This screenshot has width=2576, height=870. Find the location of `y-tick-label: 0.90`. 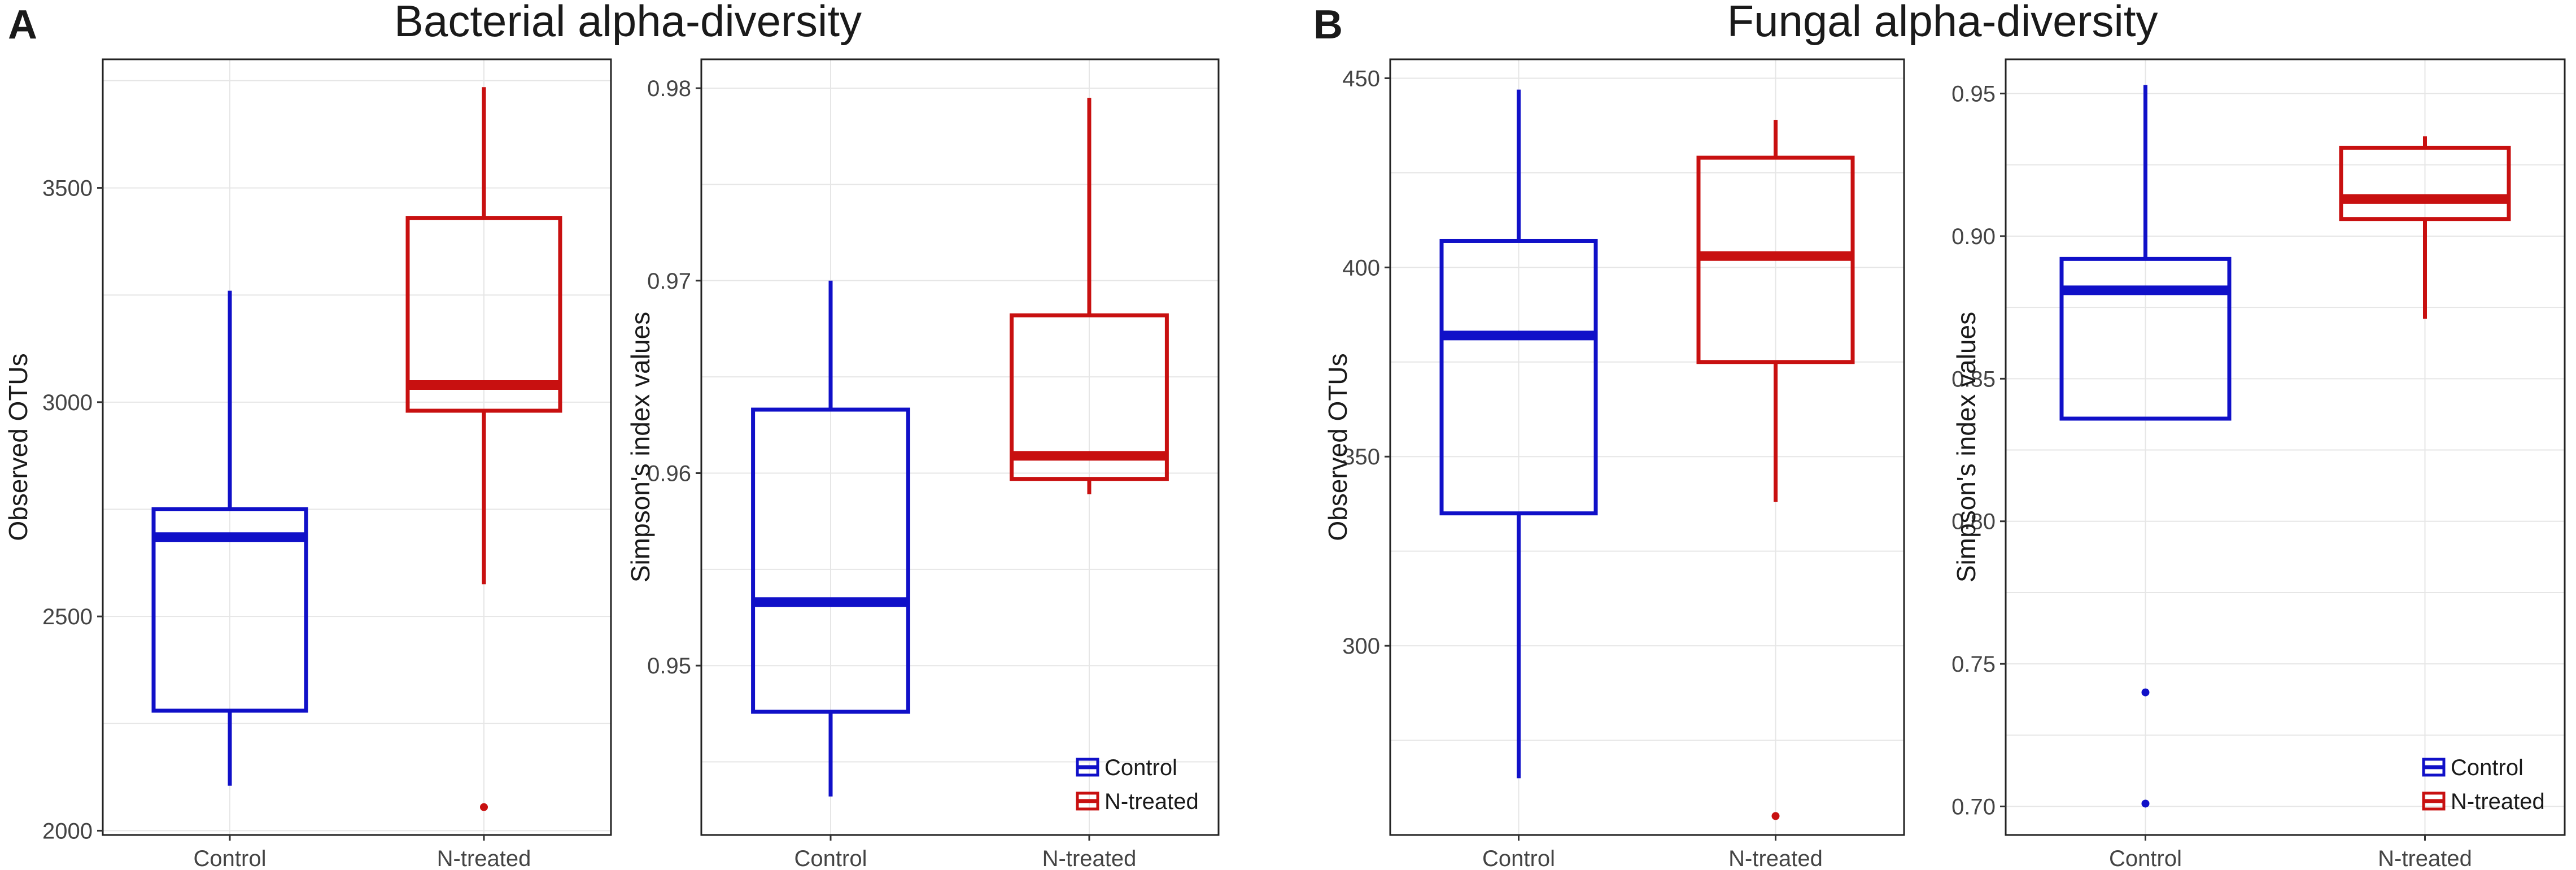

y-tick-label: 0.90 is located at coordinates (1974, 237).